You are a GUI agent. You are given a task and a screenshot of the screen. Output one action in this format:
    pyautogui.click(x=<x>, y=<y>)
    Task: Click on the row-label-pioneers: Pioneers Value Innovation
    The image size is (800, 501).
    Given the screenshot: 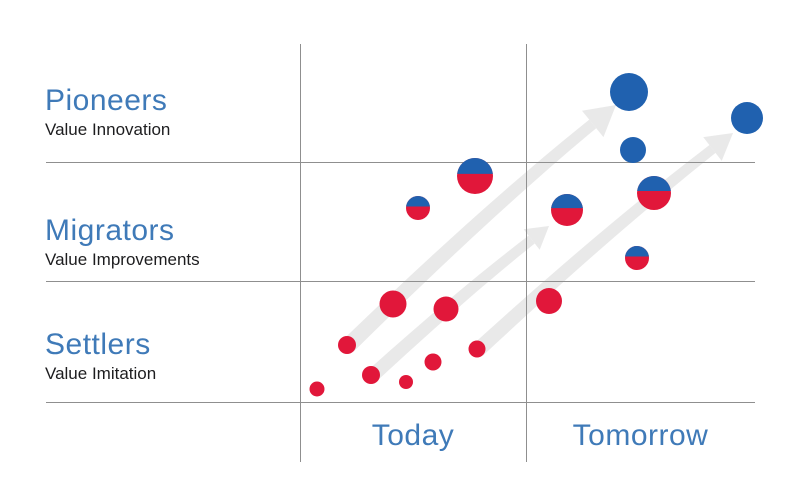 What is the action you would take?
    pyautogui.click(x=107, y=112)
    